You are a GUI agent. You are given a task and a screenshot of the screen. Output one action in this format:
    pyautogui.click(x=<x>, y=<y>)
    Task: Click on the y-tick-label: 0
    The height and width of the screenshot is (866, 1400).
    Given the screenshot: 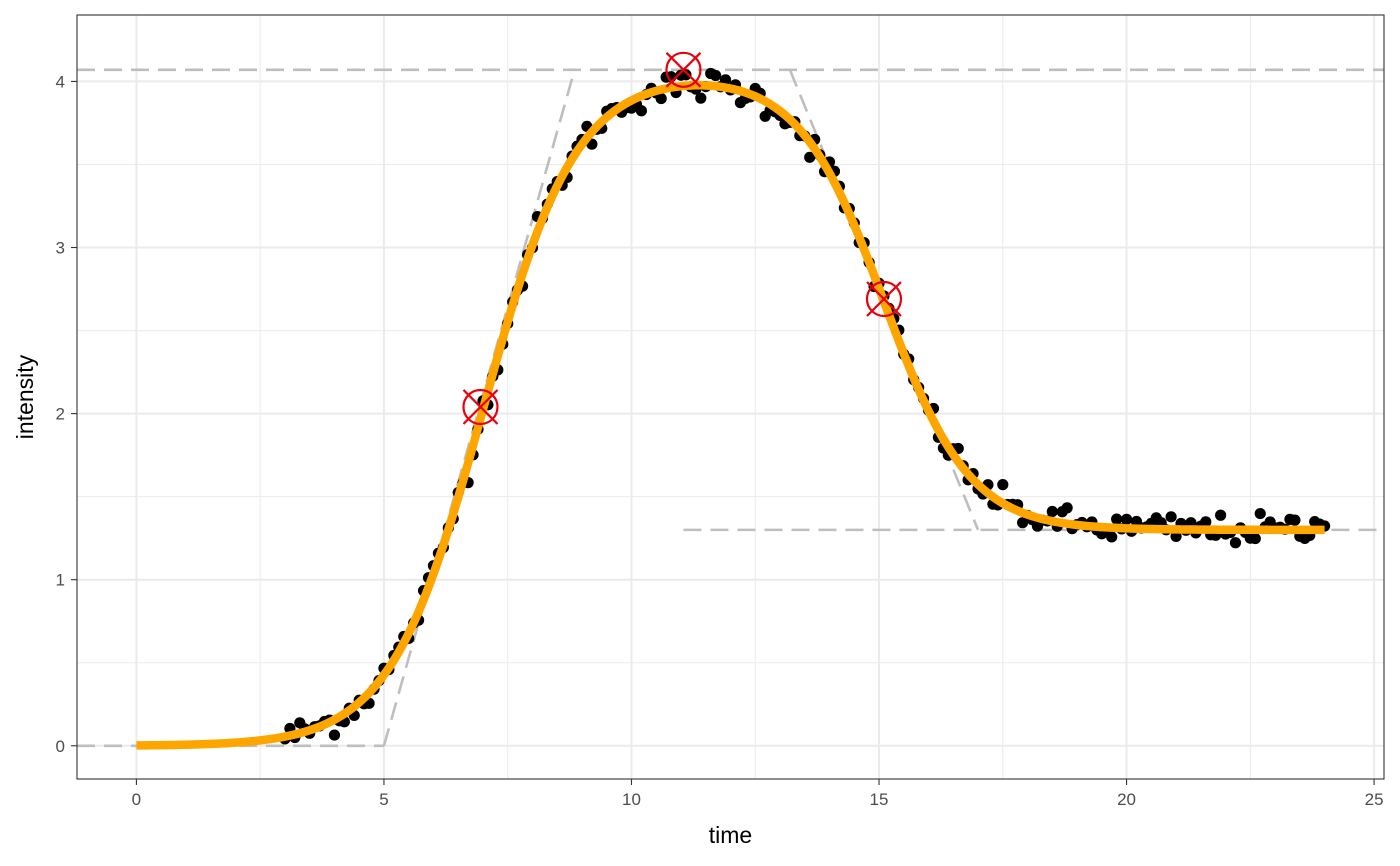 What is the action you would take?
    pyautogui.click(x=60, y=746)
    